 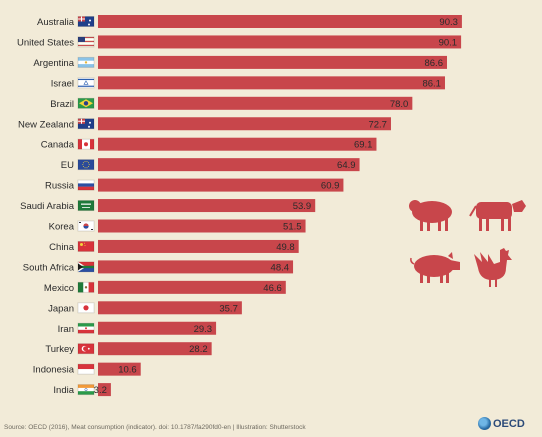 I want to click on bar-row: New Zealand 72.7, so click(x=204, y=124).